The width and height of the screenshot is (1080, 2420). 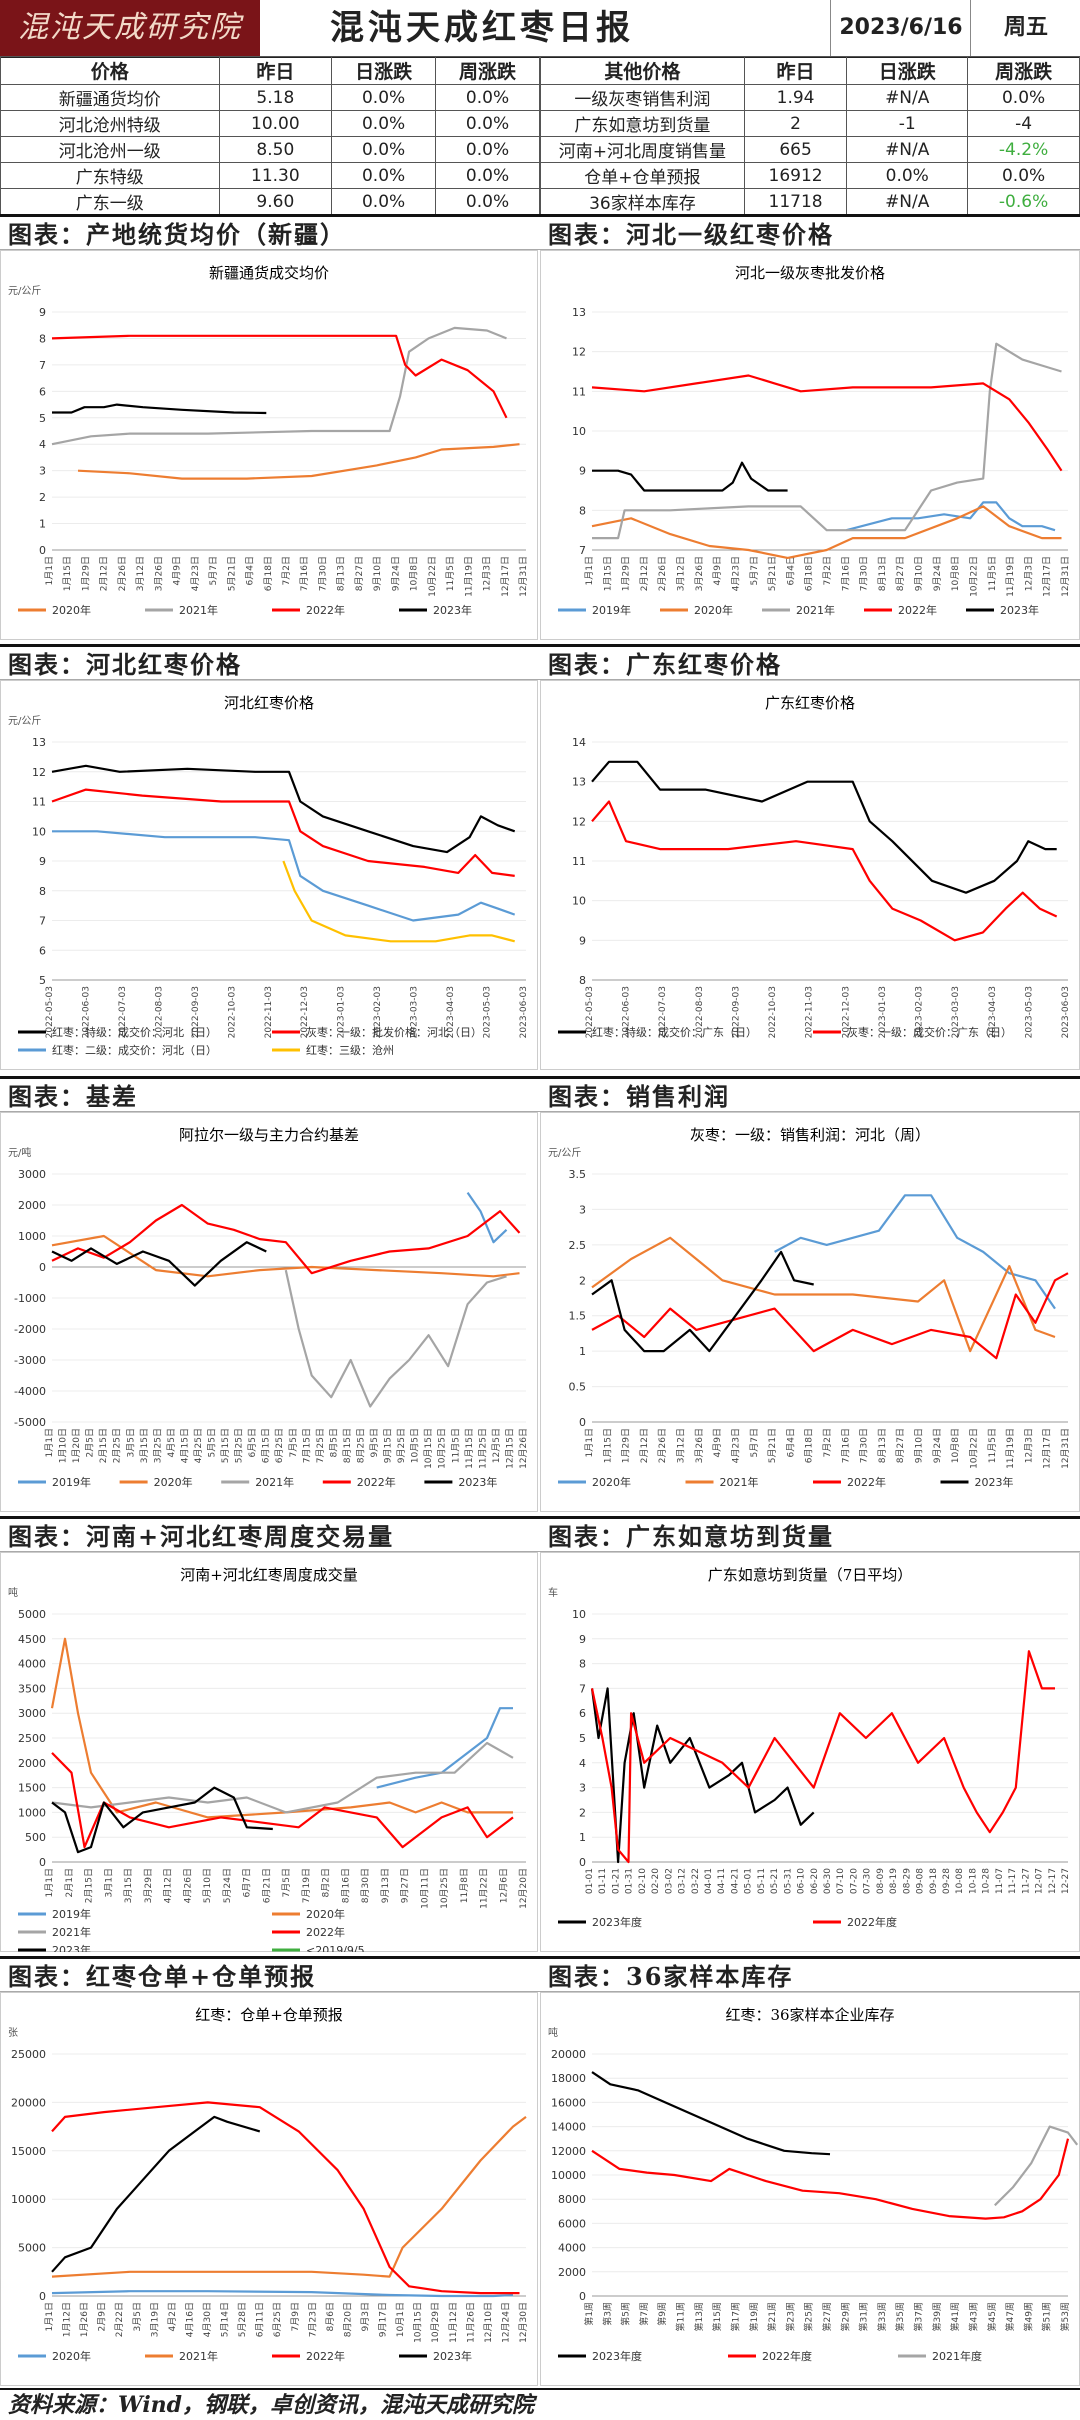 What do you see at coordinates (929, 1032) in the screenshot?
I see `legend-label: 灰枣：一级：成交价：广东（日）` at bounding box center [929, 1032].